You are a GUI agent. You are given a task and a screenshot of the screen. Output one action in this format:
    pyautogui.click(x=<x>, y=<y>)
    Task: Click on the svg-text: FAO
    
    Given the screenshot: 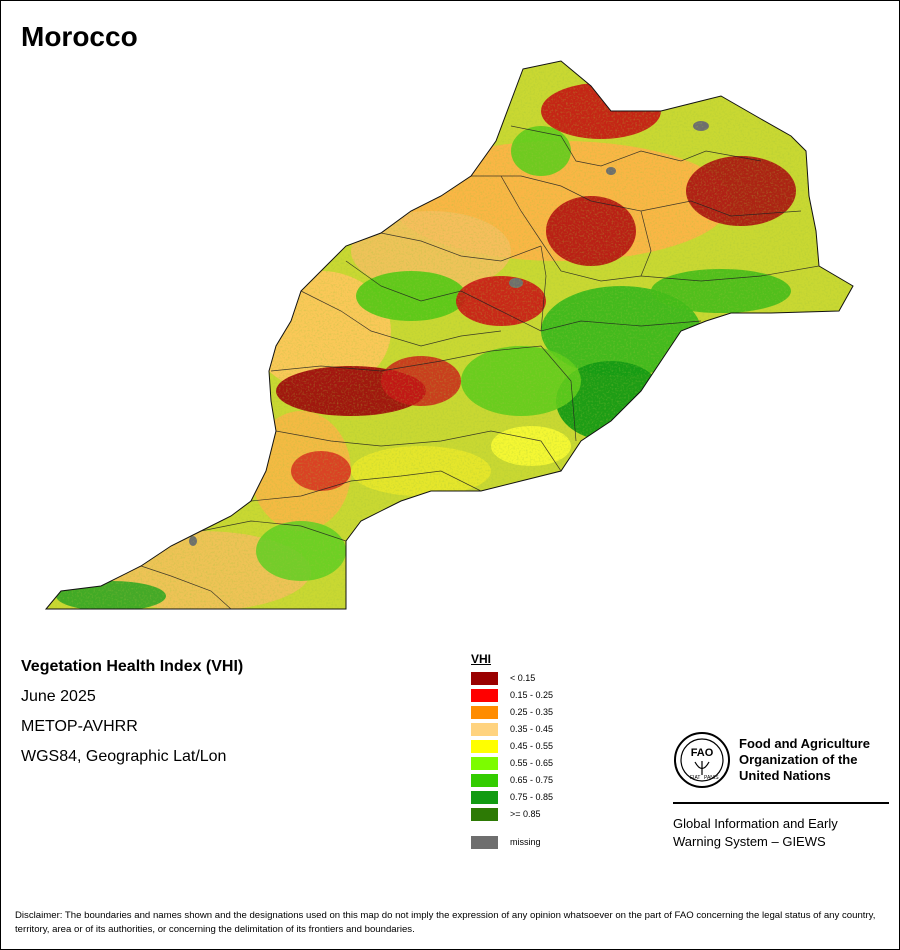 What is the action you would take?
    pyautogui.click(x=702, y=753)
    